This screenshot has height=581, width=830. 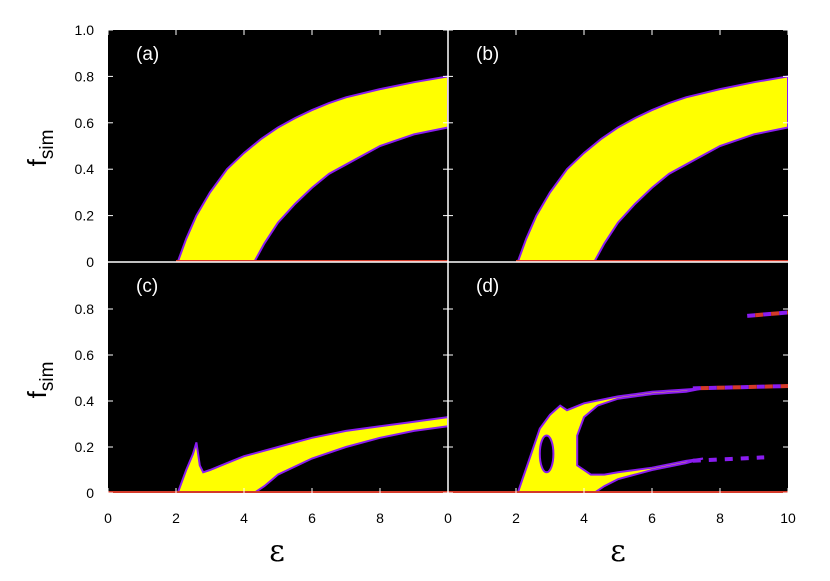 I want to click on y-axis-label-bottom: fsim, so click(x=40, y=380).